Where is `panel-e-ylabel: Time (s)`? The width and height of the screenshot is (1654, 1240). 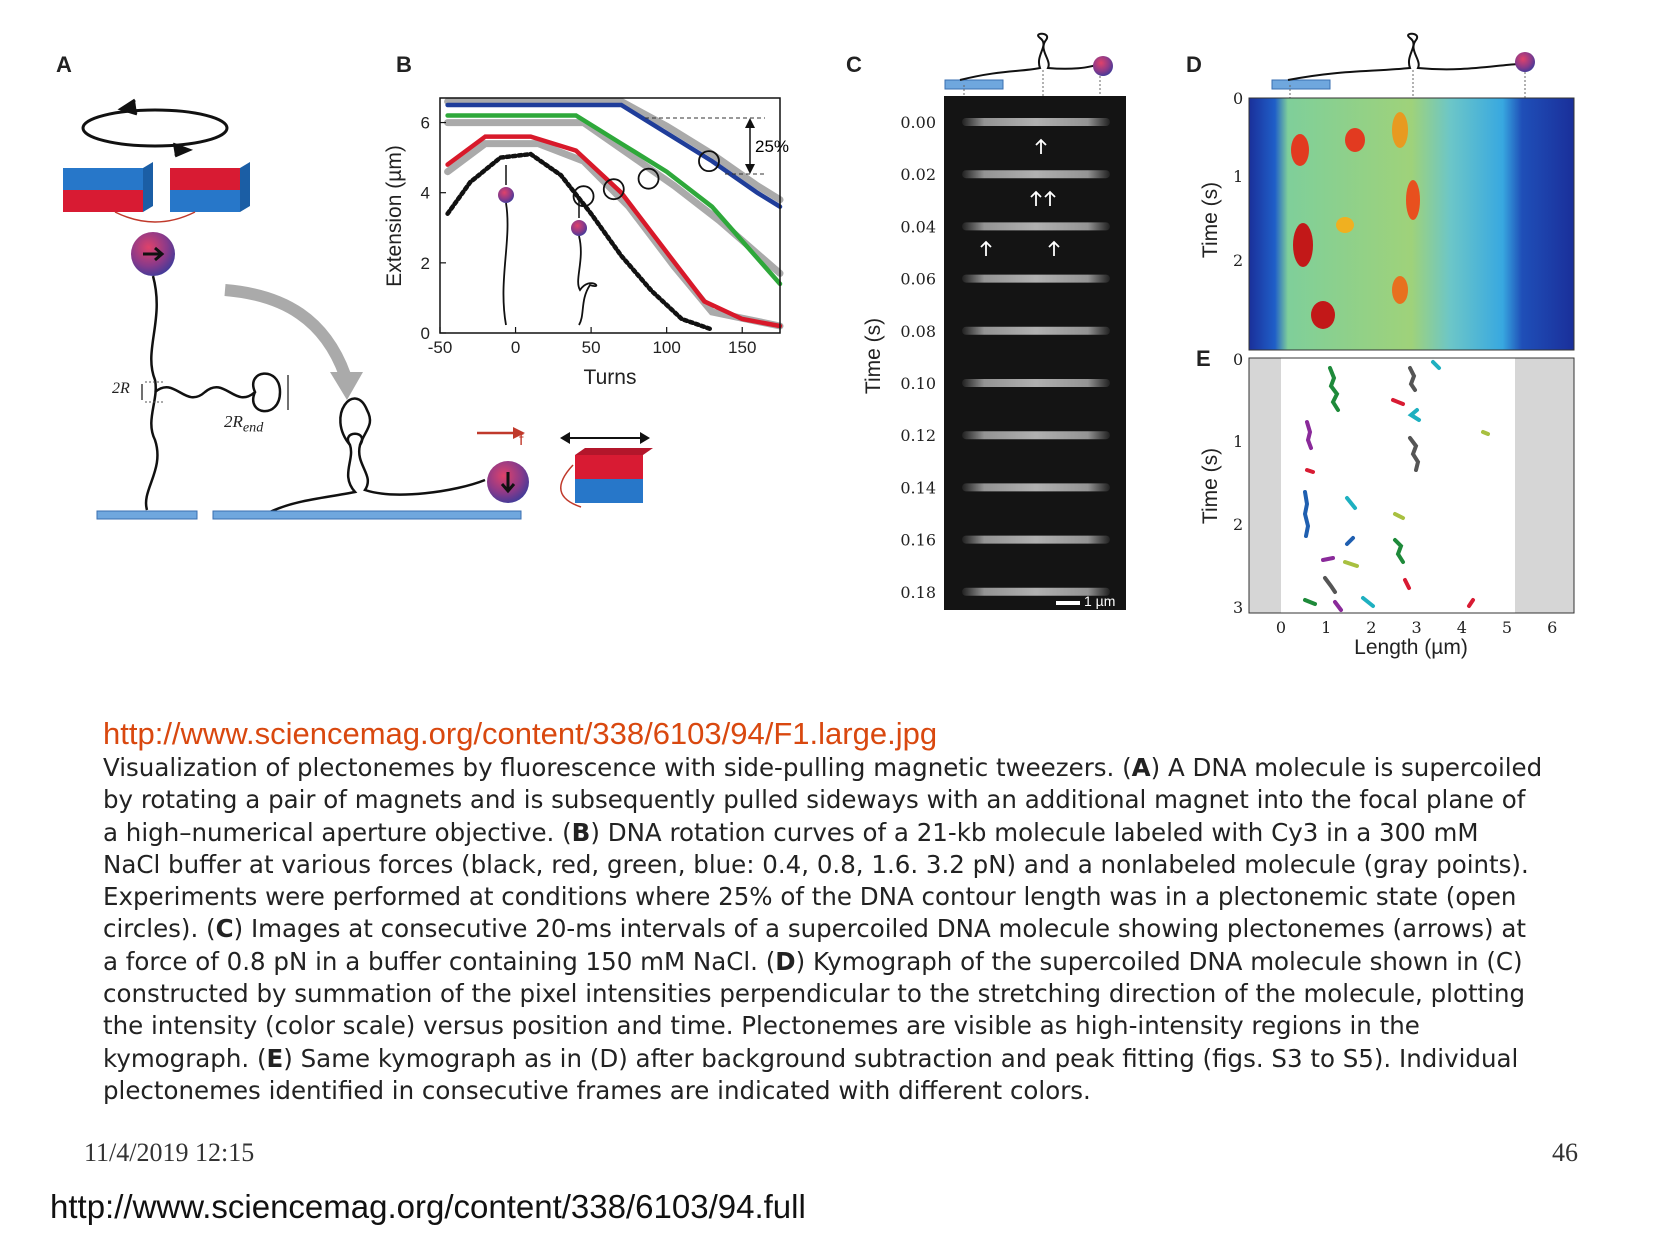
panel-e-ylabel: Time (s) is located at coordinates (1210, 486).